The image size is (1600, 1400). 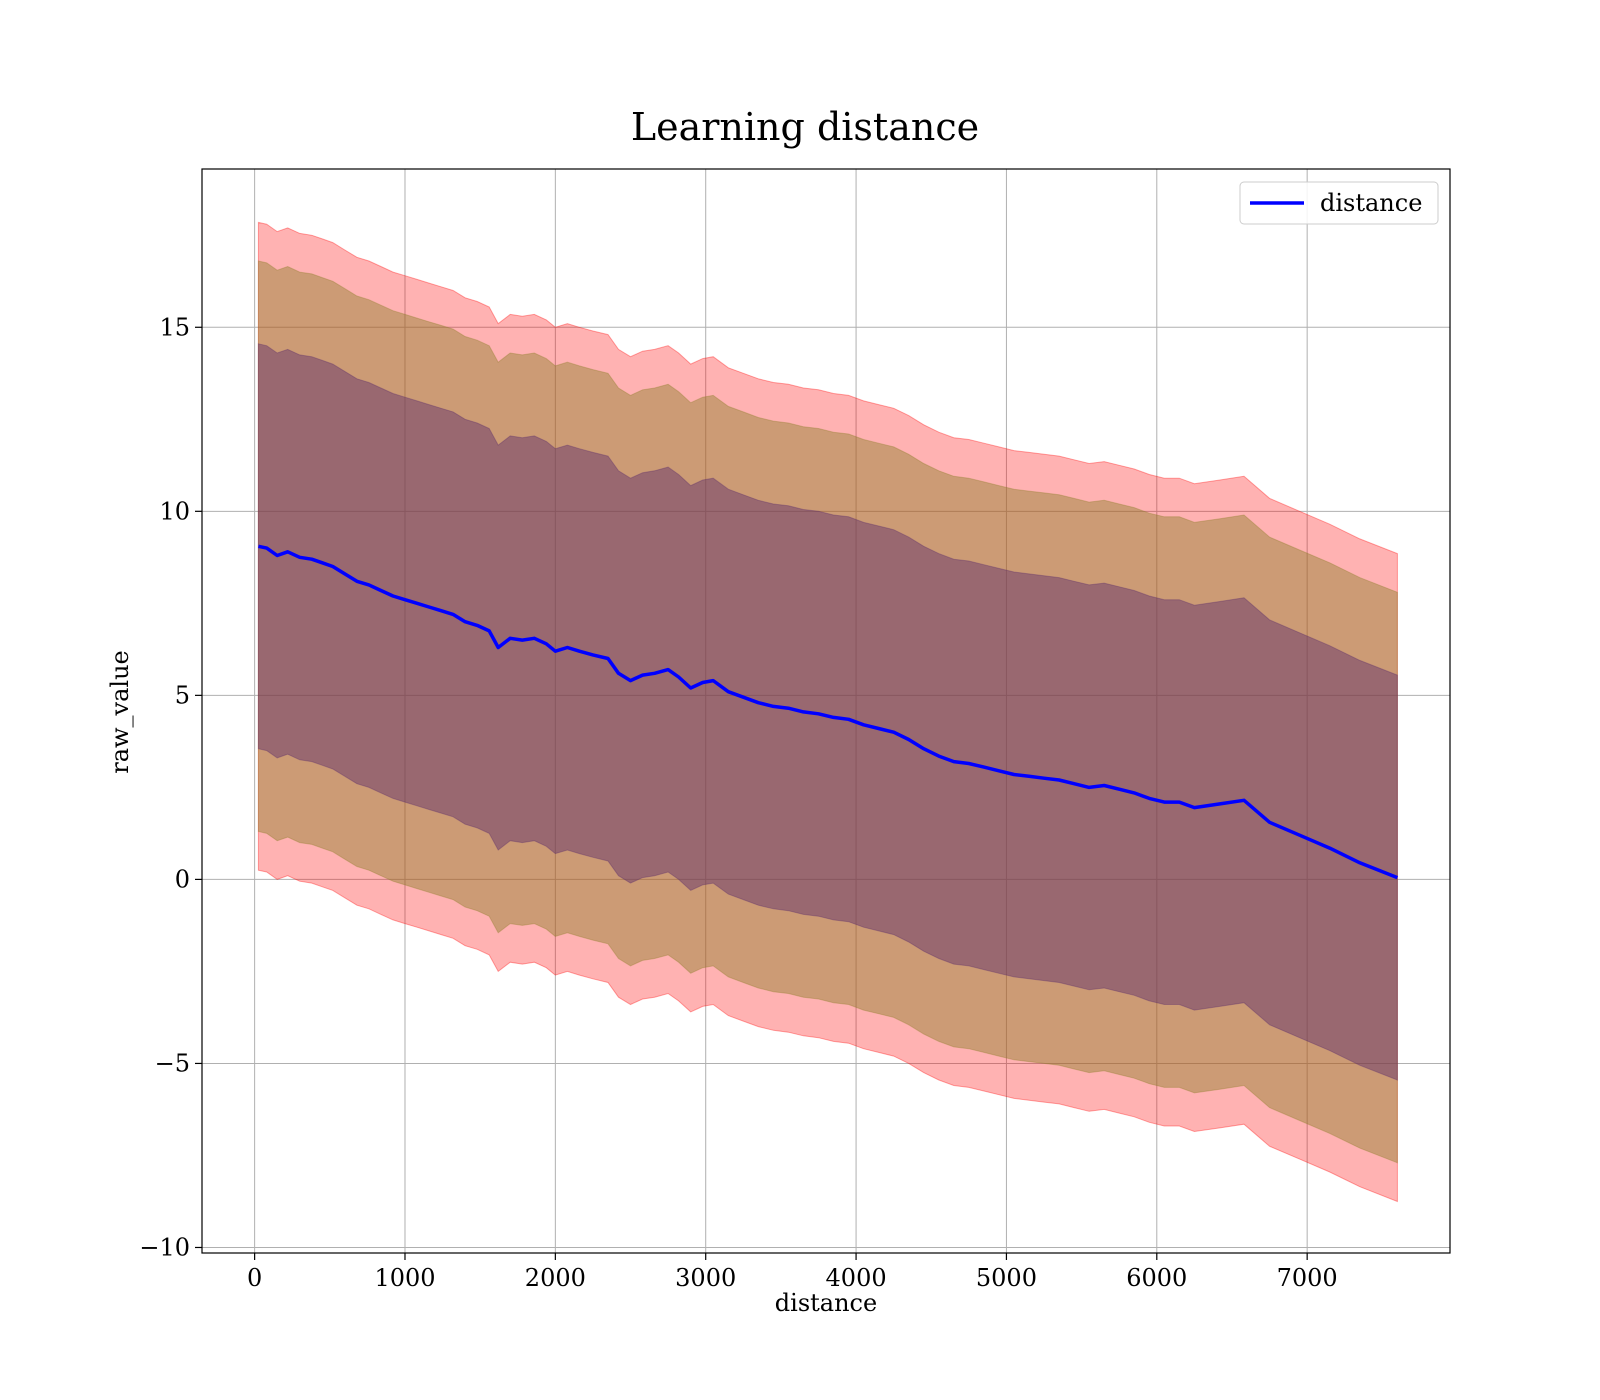 I want to click on y-tick-label: 5, so click(x=182, y=695).